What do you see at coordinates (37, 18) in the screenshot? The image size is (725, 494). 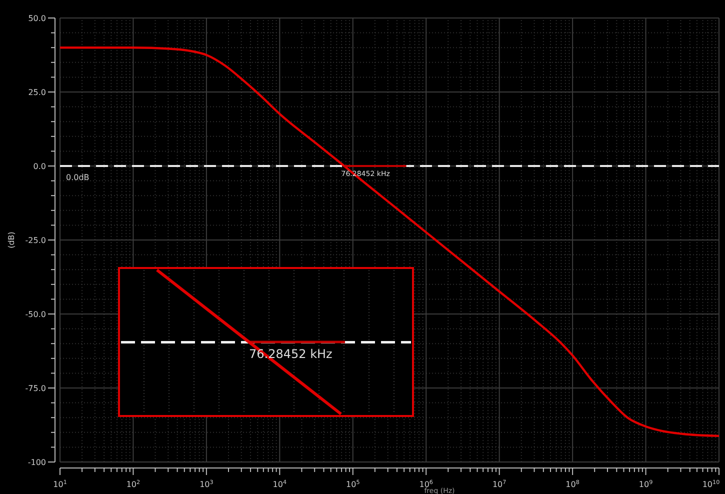 I see `y-tick-label: 50.0` at bounding box center [37, 18].